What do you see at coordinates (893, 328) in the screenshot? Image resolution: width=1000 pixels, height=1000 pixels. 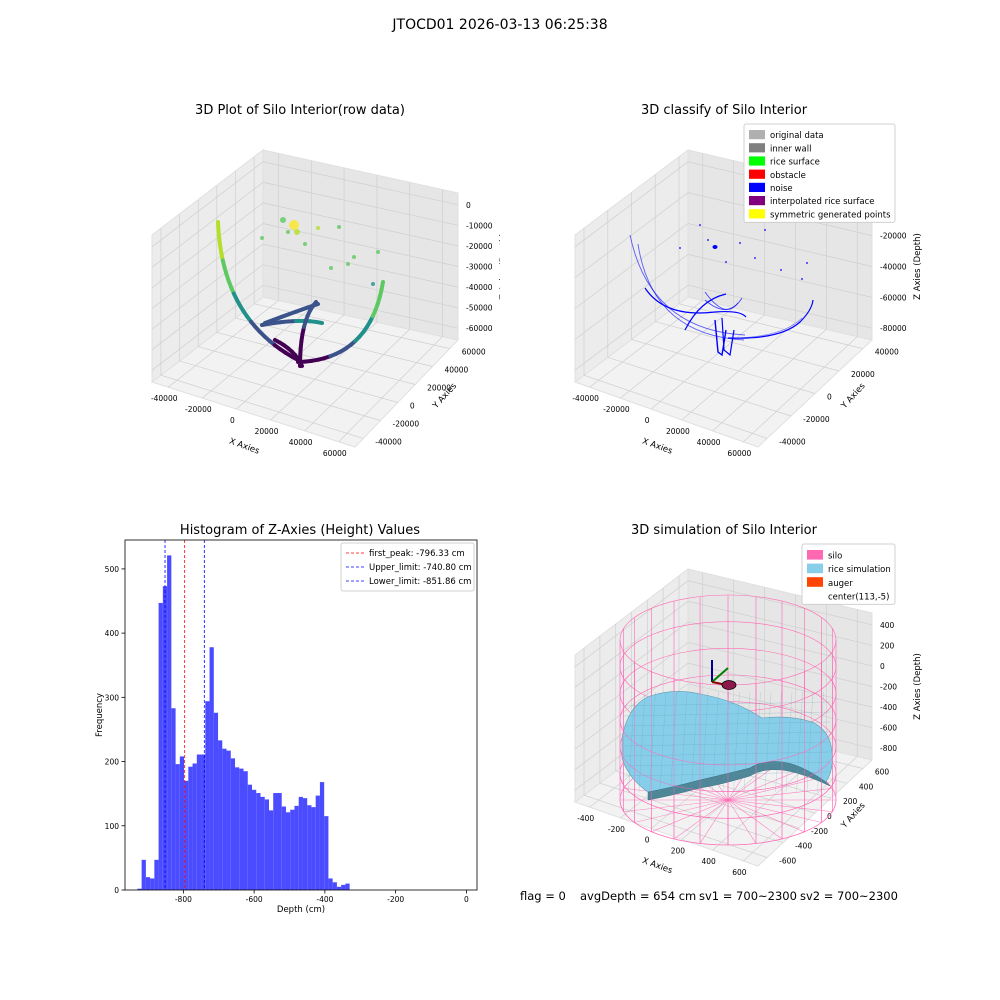 I see `z-tick-label: -80000` at bounding box center [893, 328].